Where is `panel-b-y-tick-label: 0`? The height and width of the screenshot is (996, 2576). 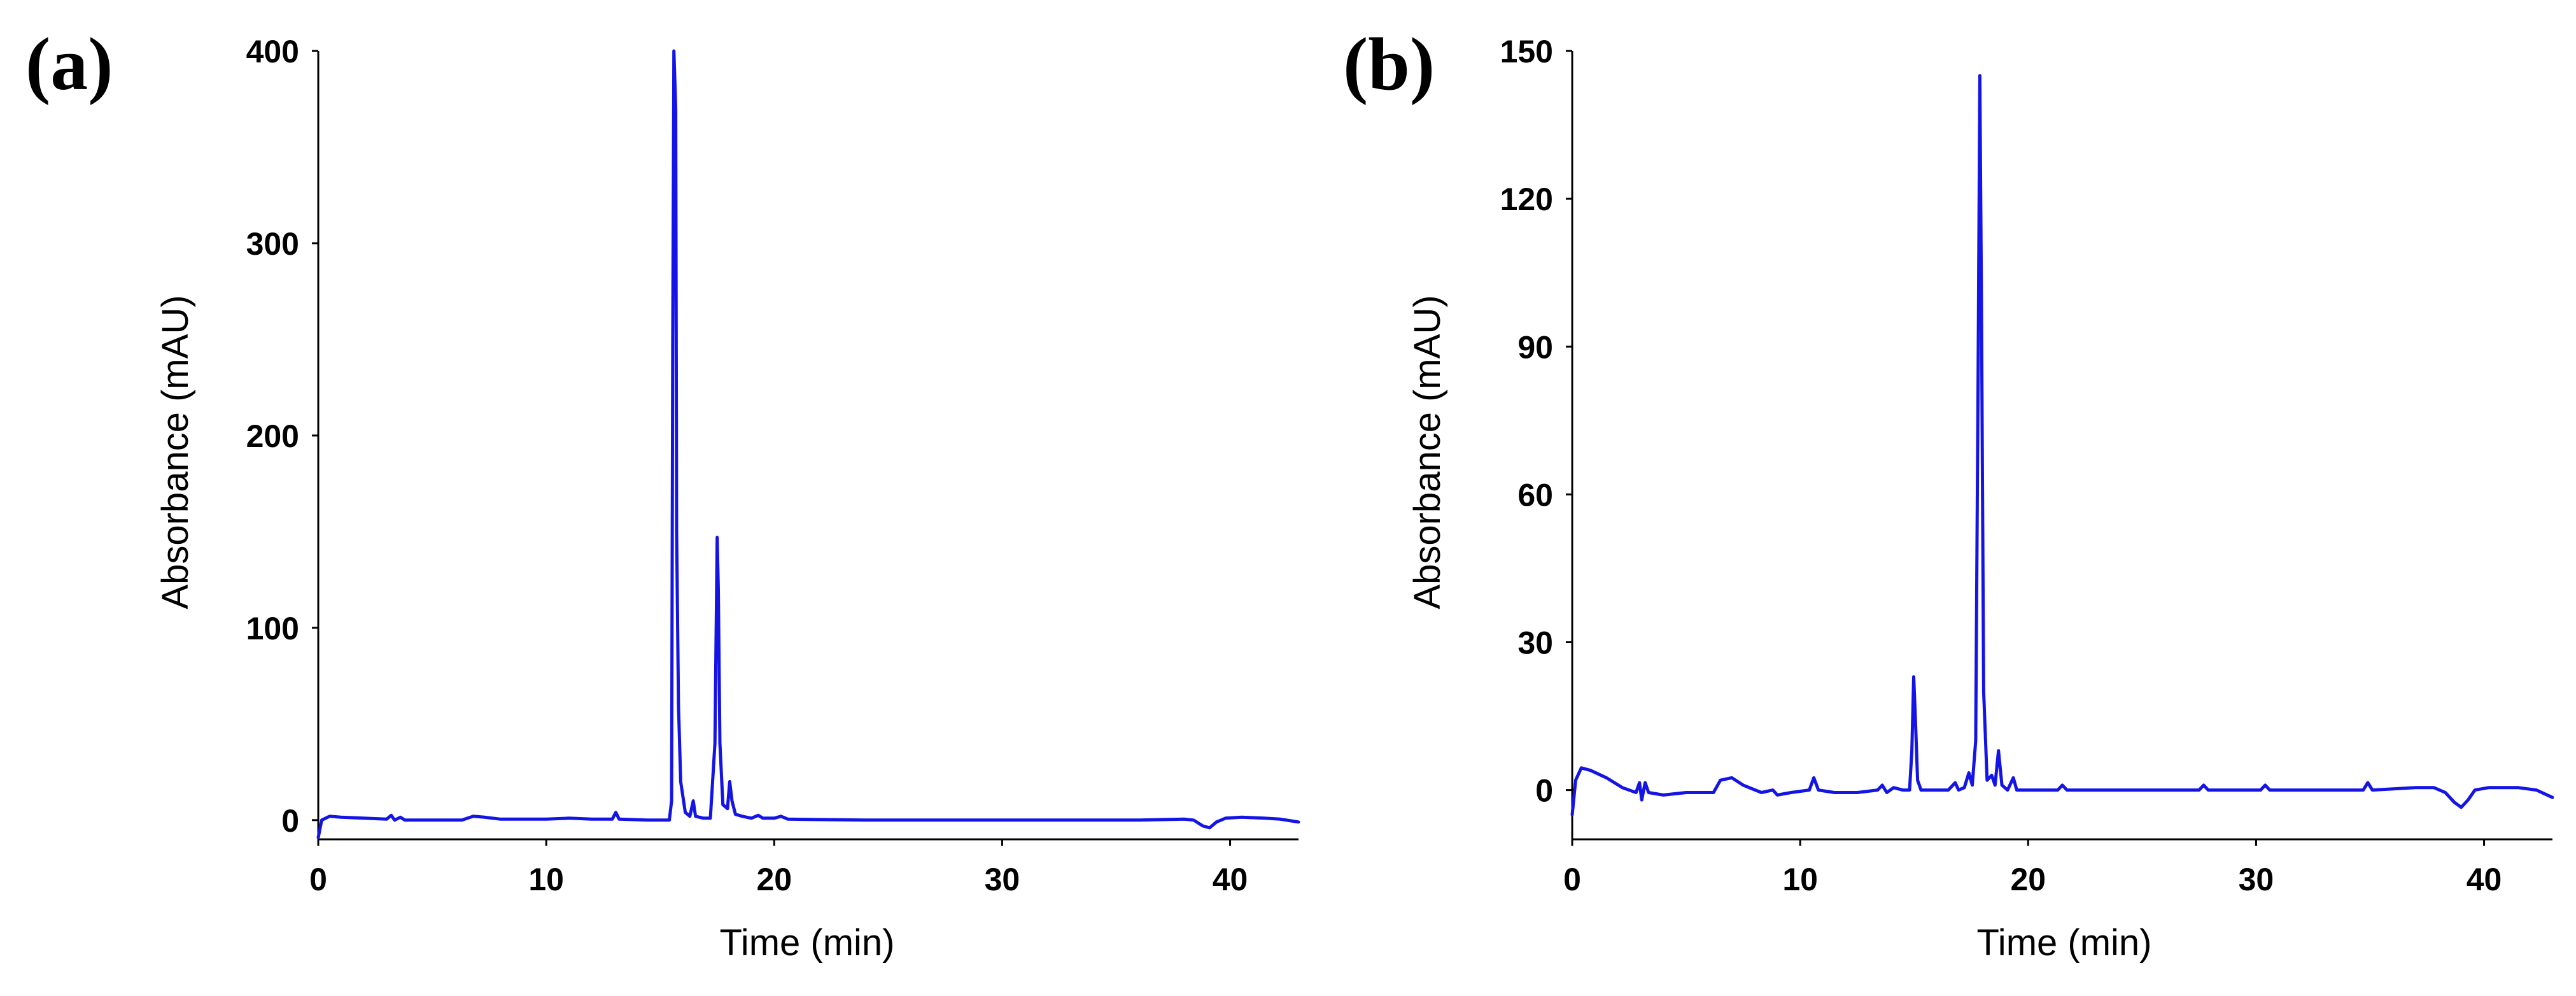
panel-b-y-tick-label: 0 is located at coordinates (1544, 791).